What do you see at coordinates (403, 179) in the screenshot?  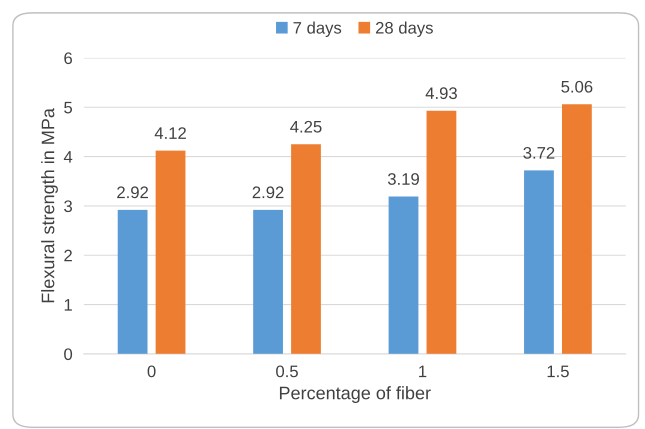 I see `data-label: 3.19` at bounding box center [403, 179].